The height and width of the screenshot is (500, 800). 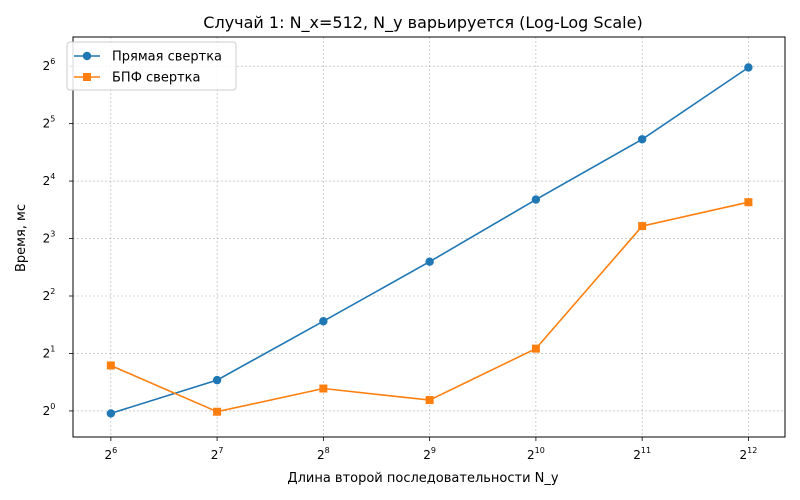 What do you see at coordinates (49, 295) in the screenshot?
I see `y-tick-label: 22` at bounding box center [49, 295].